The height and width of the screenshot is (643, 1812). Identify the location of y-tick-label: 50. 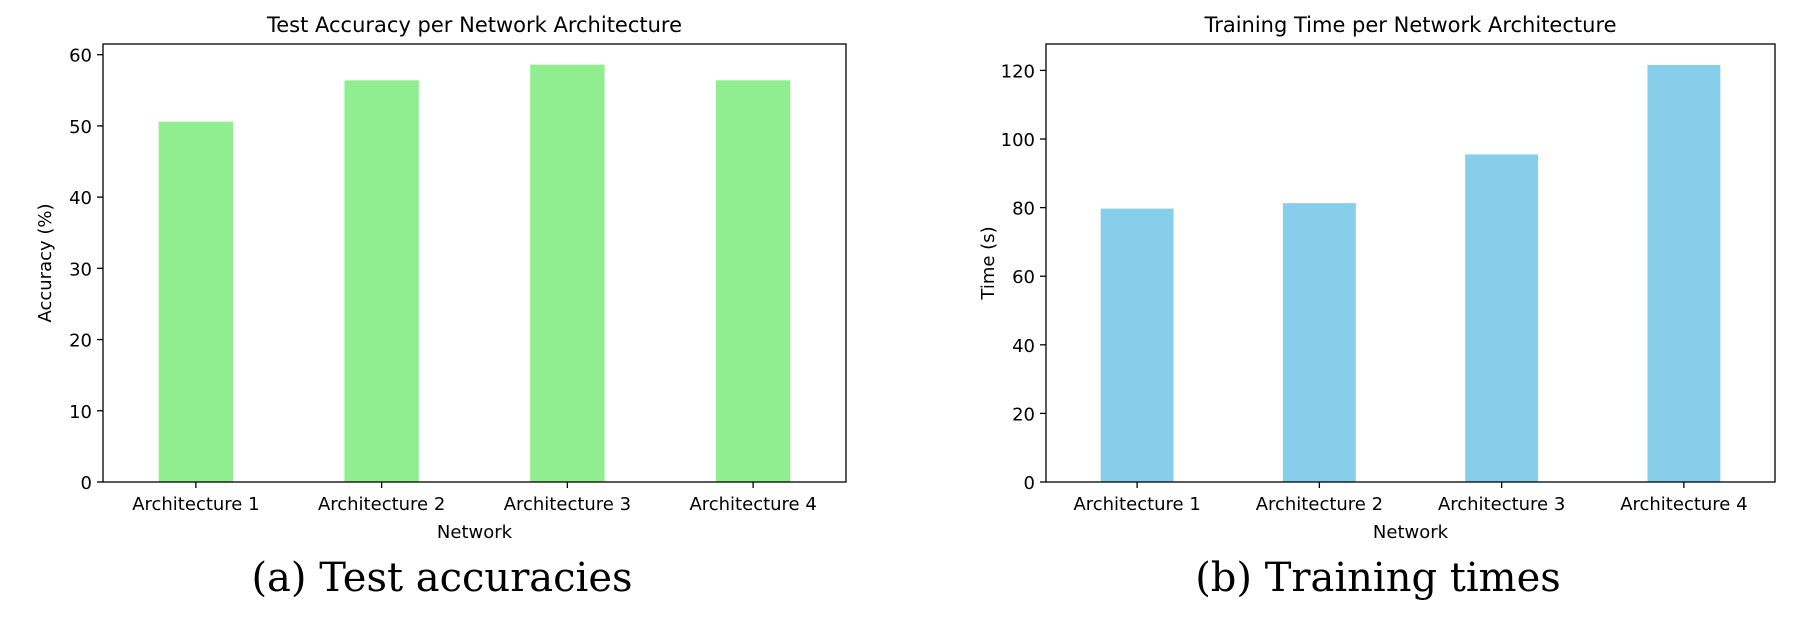
(80, 127).